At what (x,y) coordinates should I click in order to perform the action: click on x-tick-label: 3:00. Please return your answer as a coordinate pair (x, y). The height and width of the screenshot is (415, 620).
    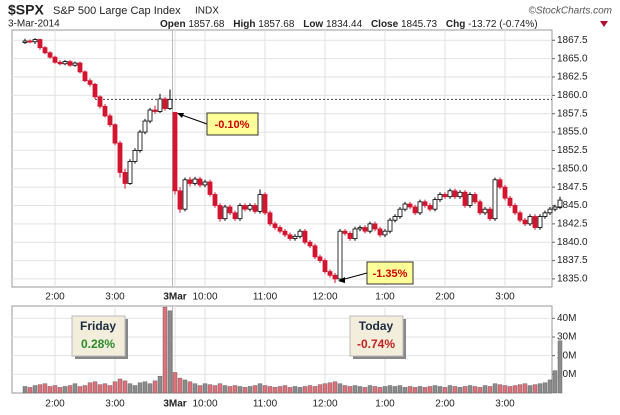
    Looking at the image, I should click on (505, 297).